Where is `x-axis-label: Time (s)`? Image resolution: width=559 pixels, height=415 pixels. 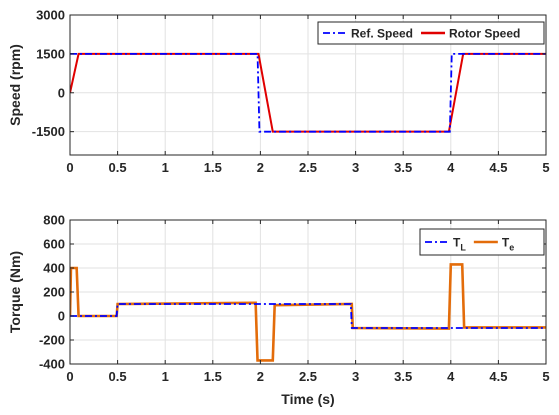 x-axis-label: Time (s) is located at coordinates (307, 399).